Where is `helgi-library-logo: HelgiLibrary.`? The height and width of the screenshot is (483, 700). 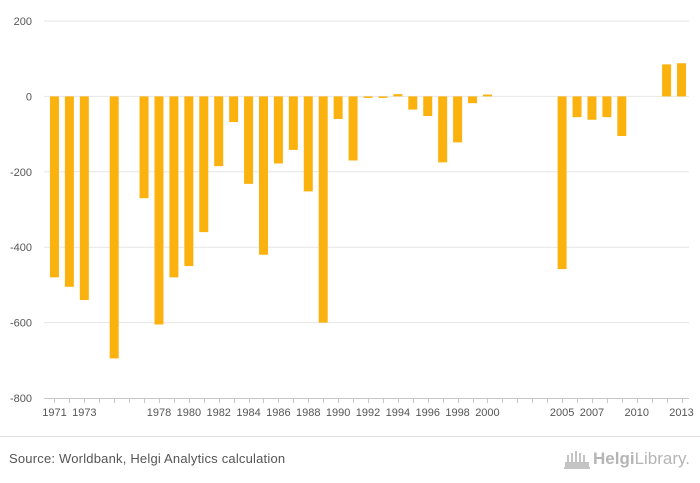 helgi-library-logo: HelgiLibrary. is located at coordinates (627, 459).